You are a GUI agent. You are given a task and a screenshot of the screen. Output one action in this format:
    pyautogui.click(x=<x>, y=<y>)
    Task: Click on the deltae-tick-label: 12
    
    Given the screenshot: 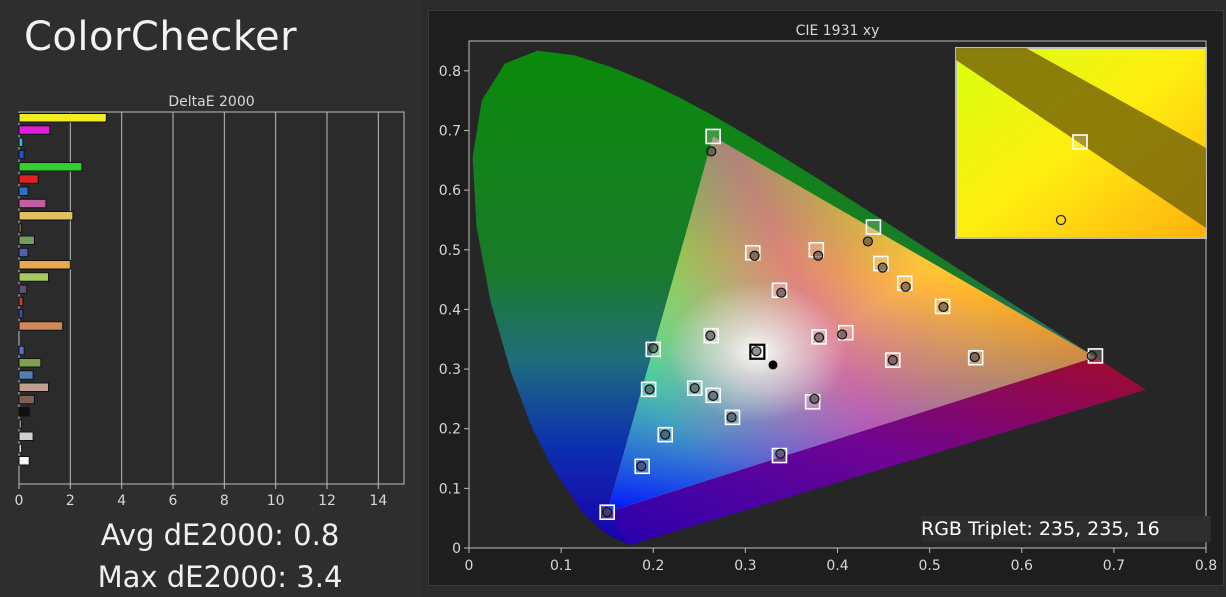 What is the action you would take?
    pyautogui.click(x=327, y=499)
    